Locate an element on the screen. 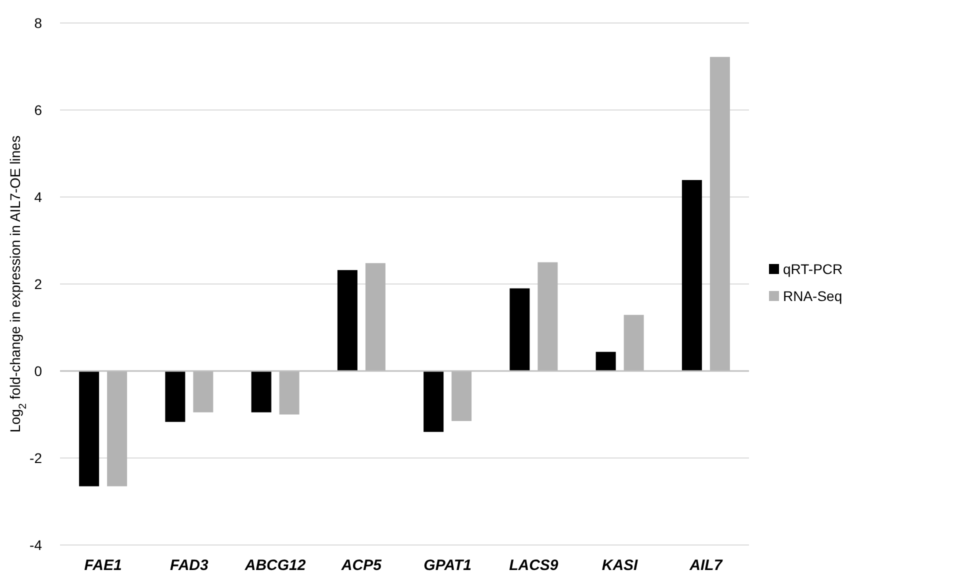 This screenshot has height=578, width=964. x-tick-label: LACS9 is located at coordinates (534, 565).